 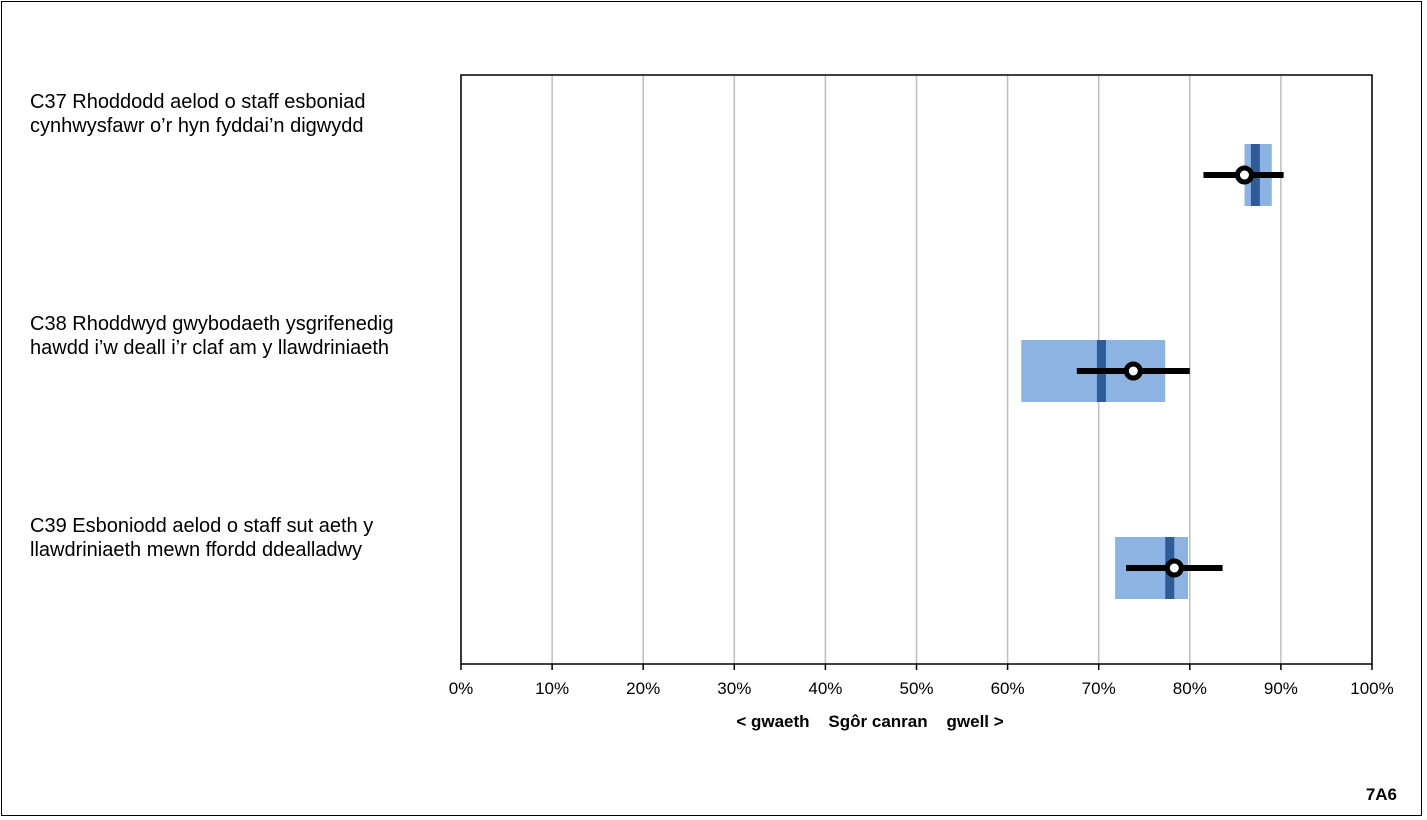 I want to click on x-tick-label: 60%, so click(x=1008, y=688).